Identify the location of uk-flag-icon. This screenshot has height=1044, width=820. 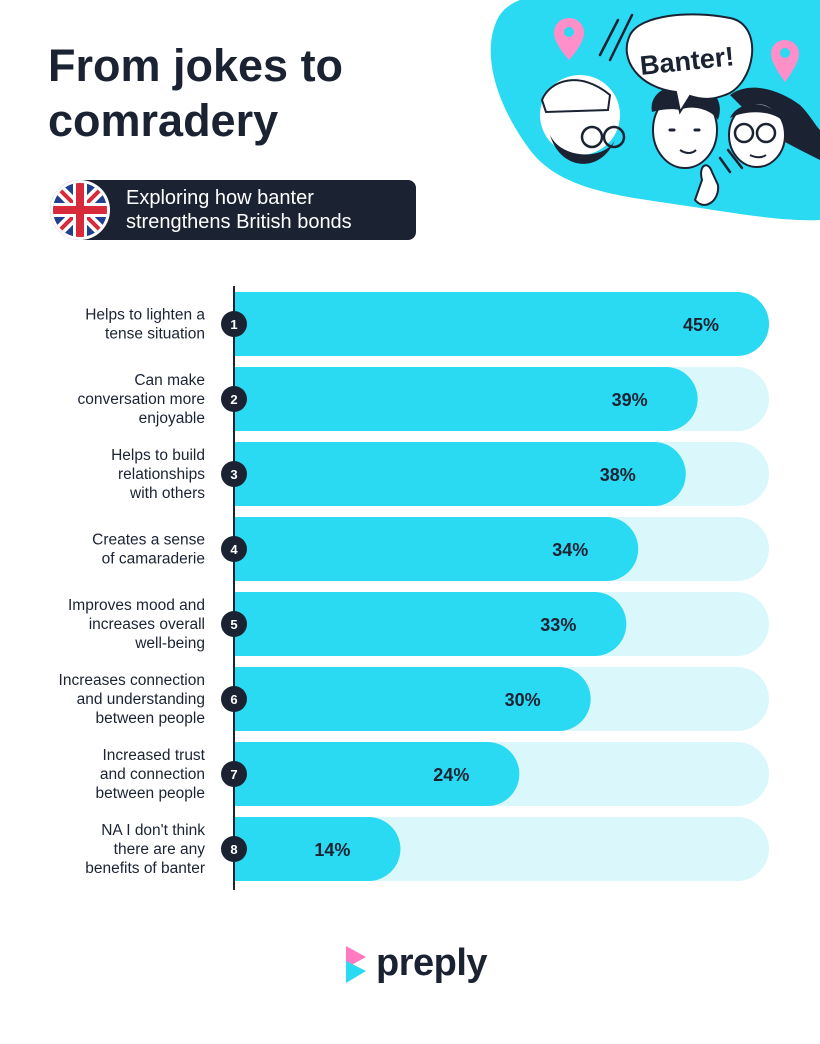
(80, 210).